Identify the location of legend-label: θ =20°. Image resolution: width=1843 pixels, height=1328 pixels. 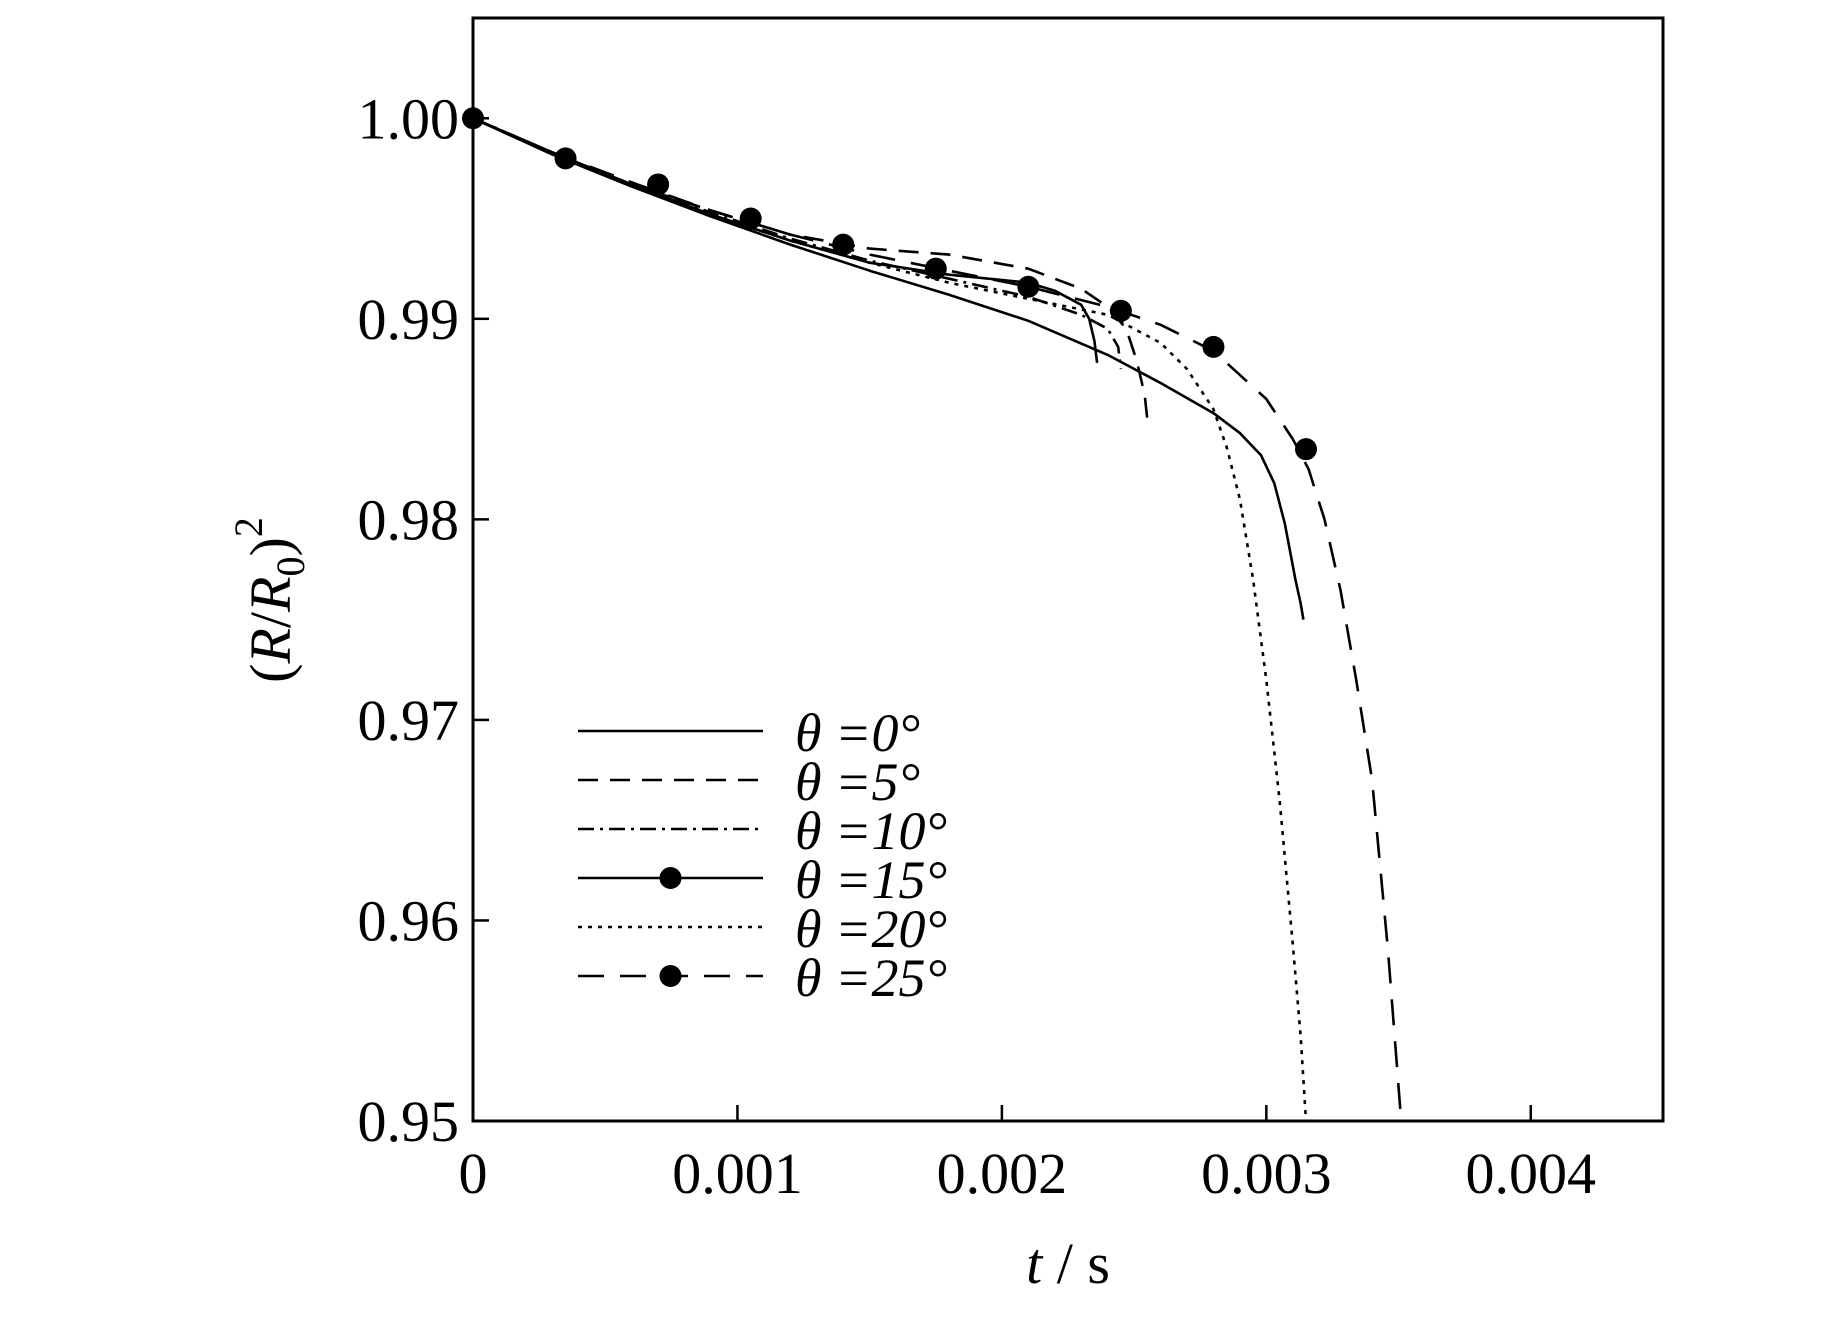
(871, 929).